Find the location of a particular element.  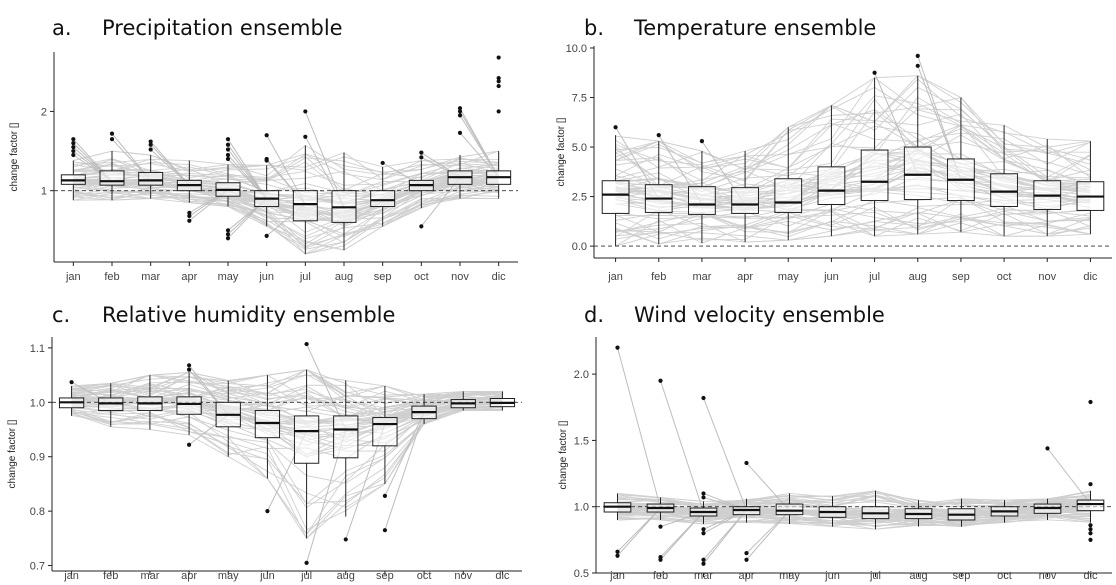

panel-title: b. Temperature ensemble is located at coordinates (730, 28).